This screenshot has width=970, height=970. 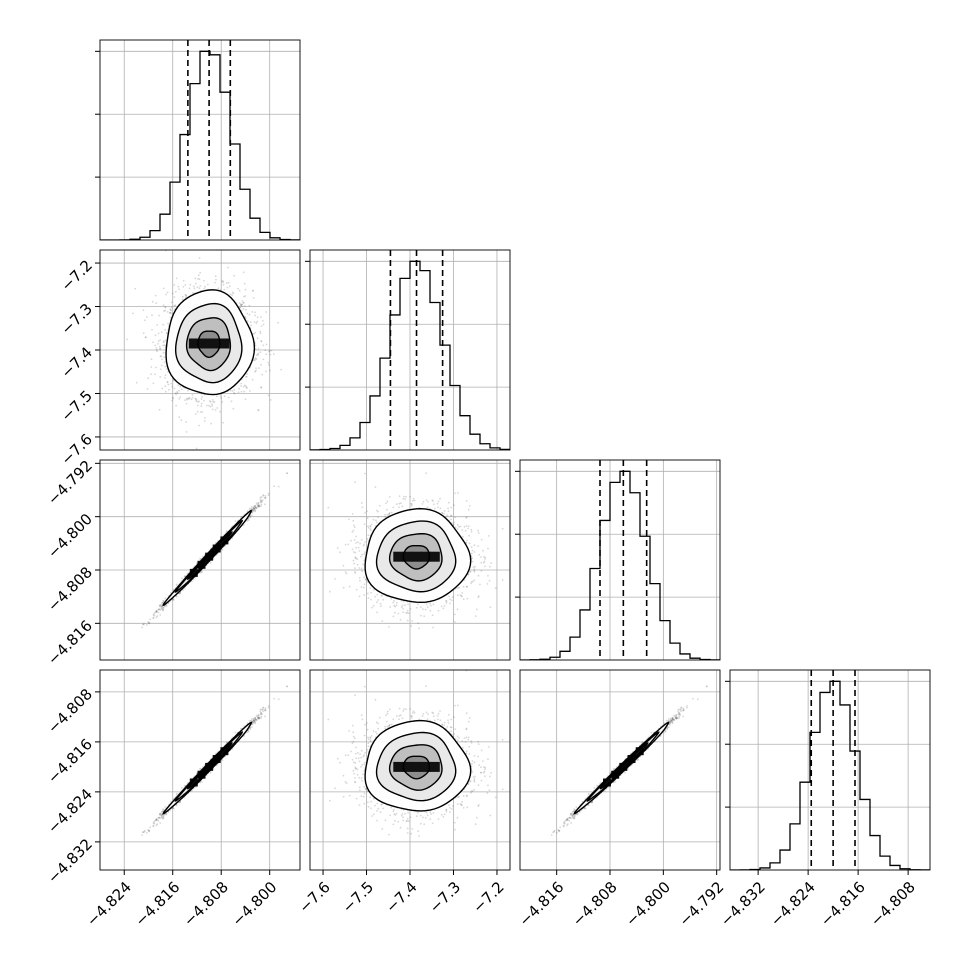 I want to click on grid-vertical, so click(x=637, y=560).